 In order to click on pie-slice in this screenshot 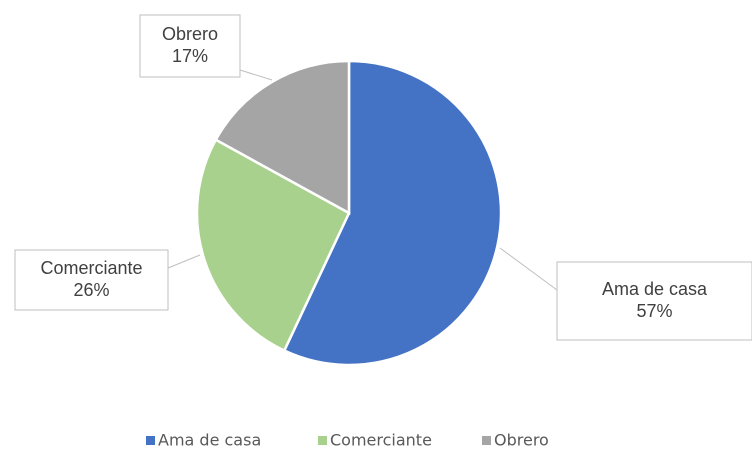, I will do `click(282, 137)`.